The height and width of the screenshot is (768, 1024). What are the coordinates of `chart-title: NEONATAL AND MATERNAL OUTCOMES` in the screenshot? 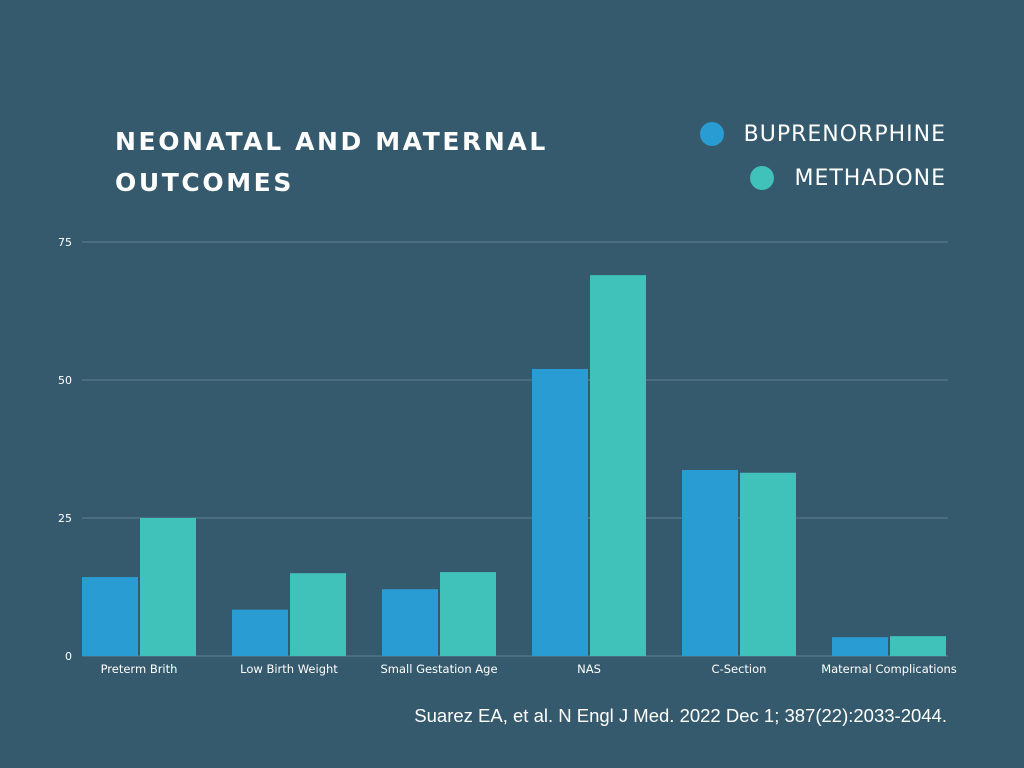 It's located at (331, 162).